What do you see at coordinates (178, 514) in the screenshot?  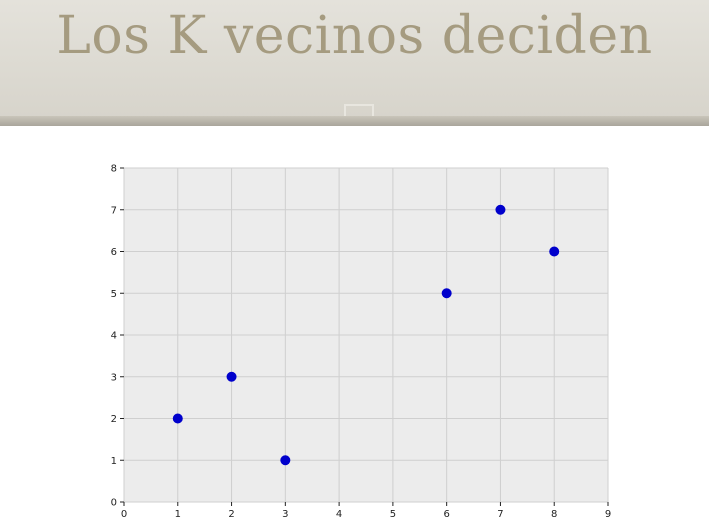 I see `x-tick-label: 1` at bounding box center [178, 514].